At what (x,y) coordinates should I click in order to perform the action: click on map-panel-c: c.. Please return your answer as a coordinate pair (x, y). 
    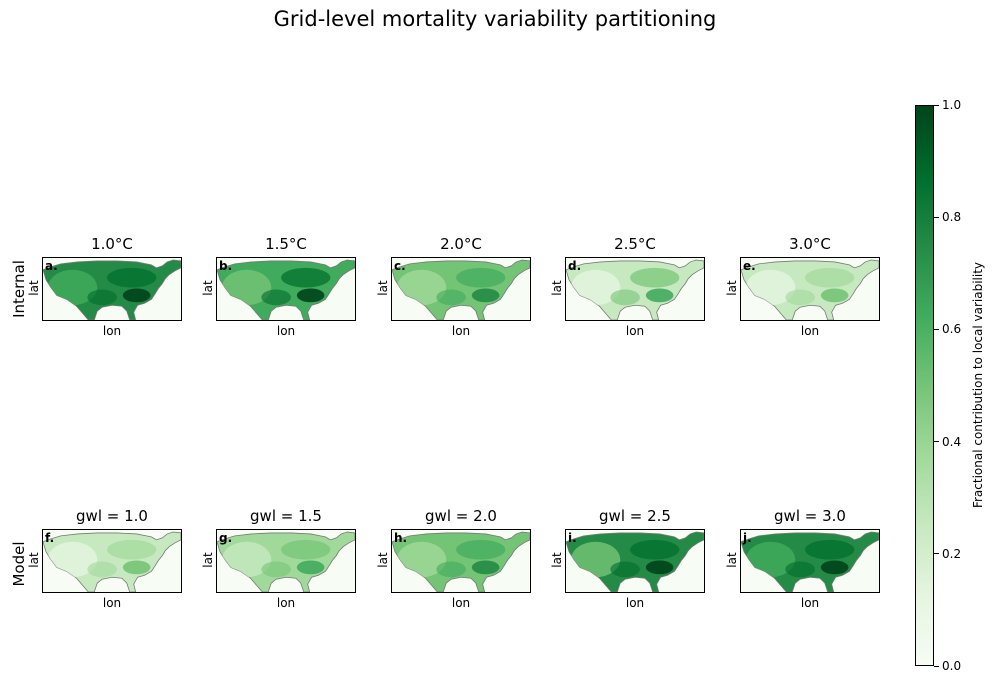
    Looking at the image, I should click on (461, 289).